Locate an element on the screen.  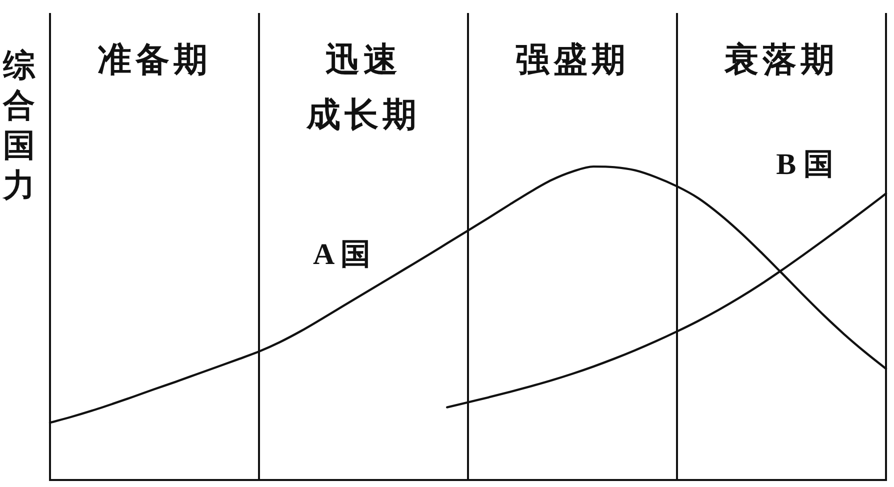
text: 迅速成长期 is located at coordinates (363, 87).